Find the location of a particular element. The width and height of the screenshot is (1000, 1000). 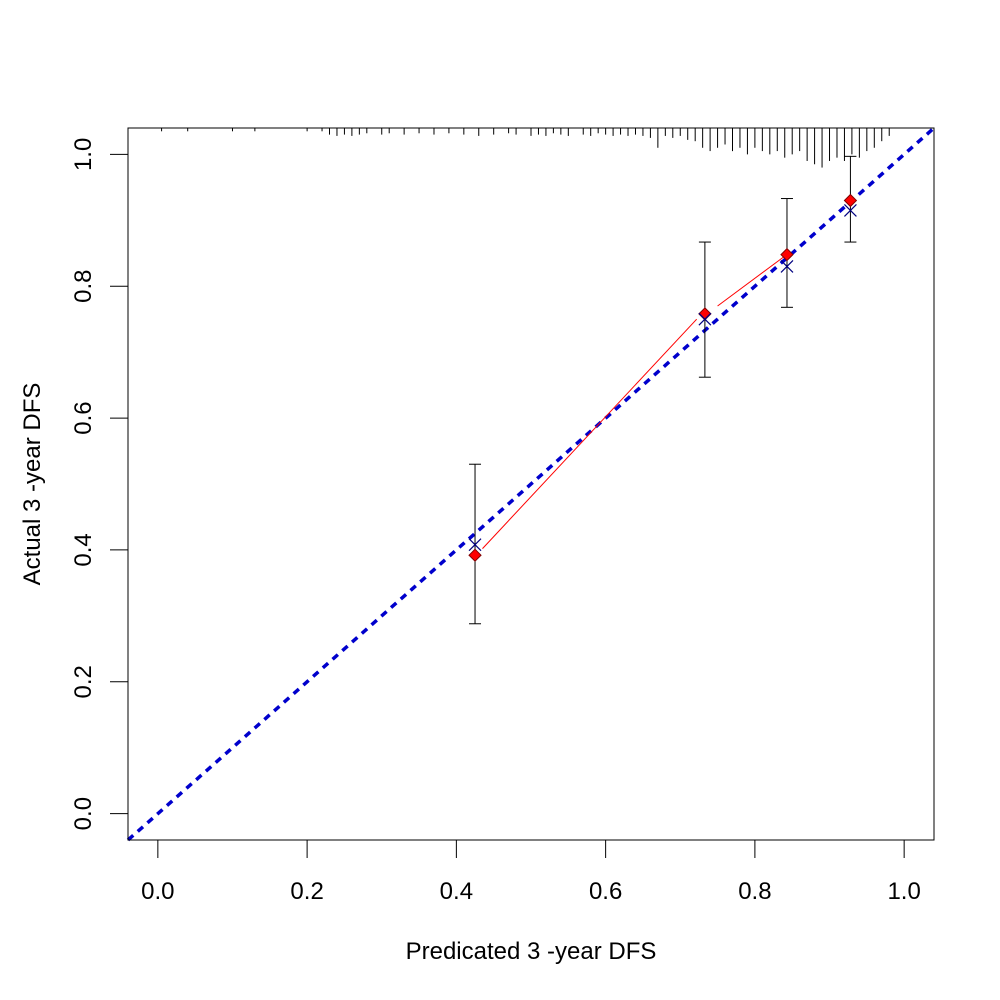

y-tick-label: 0.8 is located at coordinates (83, 286).